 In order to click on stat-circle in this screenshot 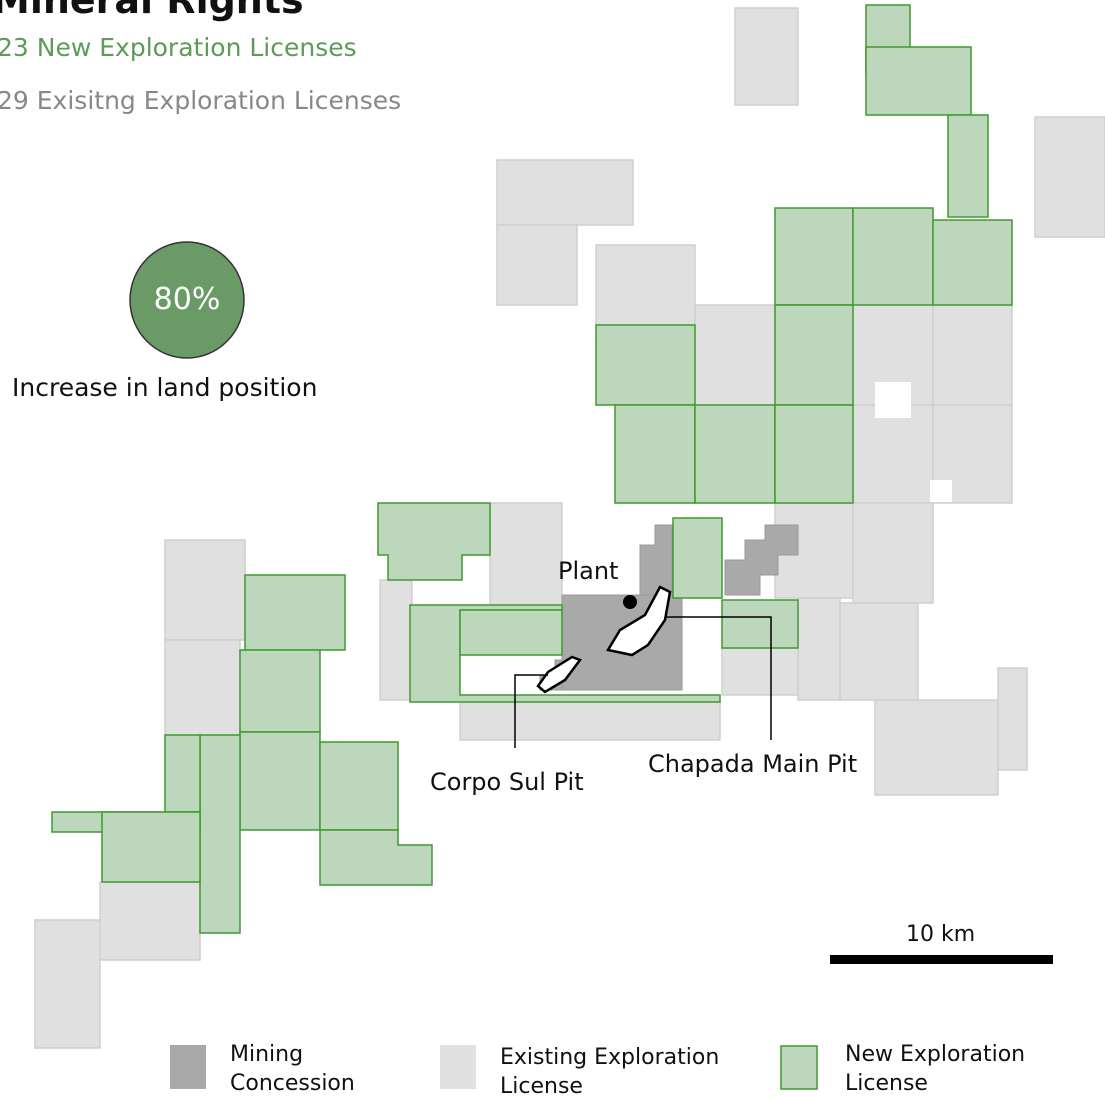, I will do `click(187, 300)`.